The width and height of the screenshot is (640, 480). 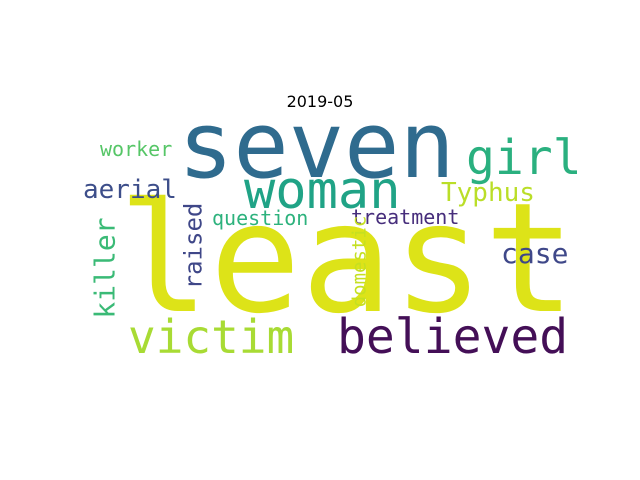 I want to click on word-seven: seven, so click(x=316, y=145).